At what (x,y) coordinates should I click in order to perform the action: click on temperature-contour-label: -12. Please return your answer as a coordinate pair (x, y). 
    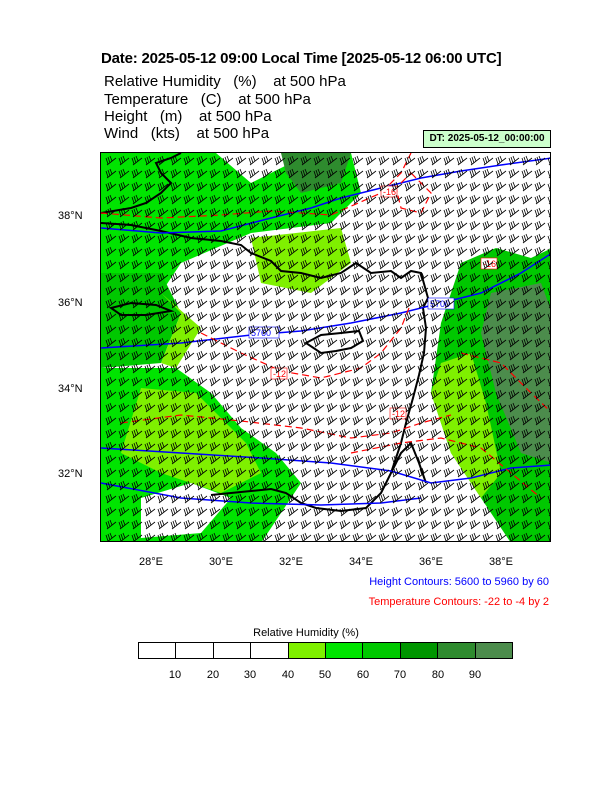
    Looking at the image, I should click on (398, 414).